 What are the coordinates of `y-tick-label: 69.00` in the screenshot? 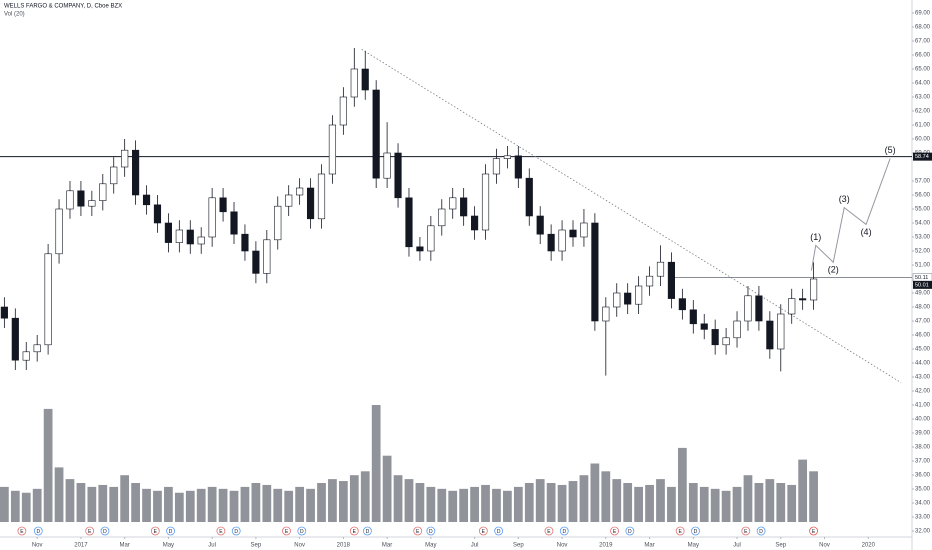 It's located at (923, 14).